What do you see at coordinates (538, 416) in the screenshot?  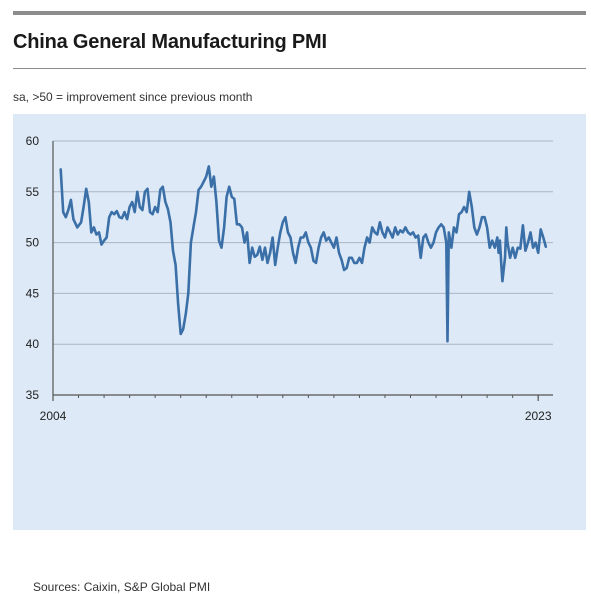 I see `x-tick-label: 2023` at bounding box center [538, 416].